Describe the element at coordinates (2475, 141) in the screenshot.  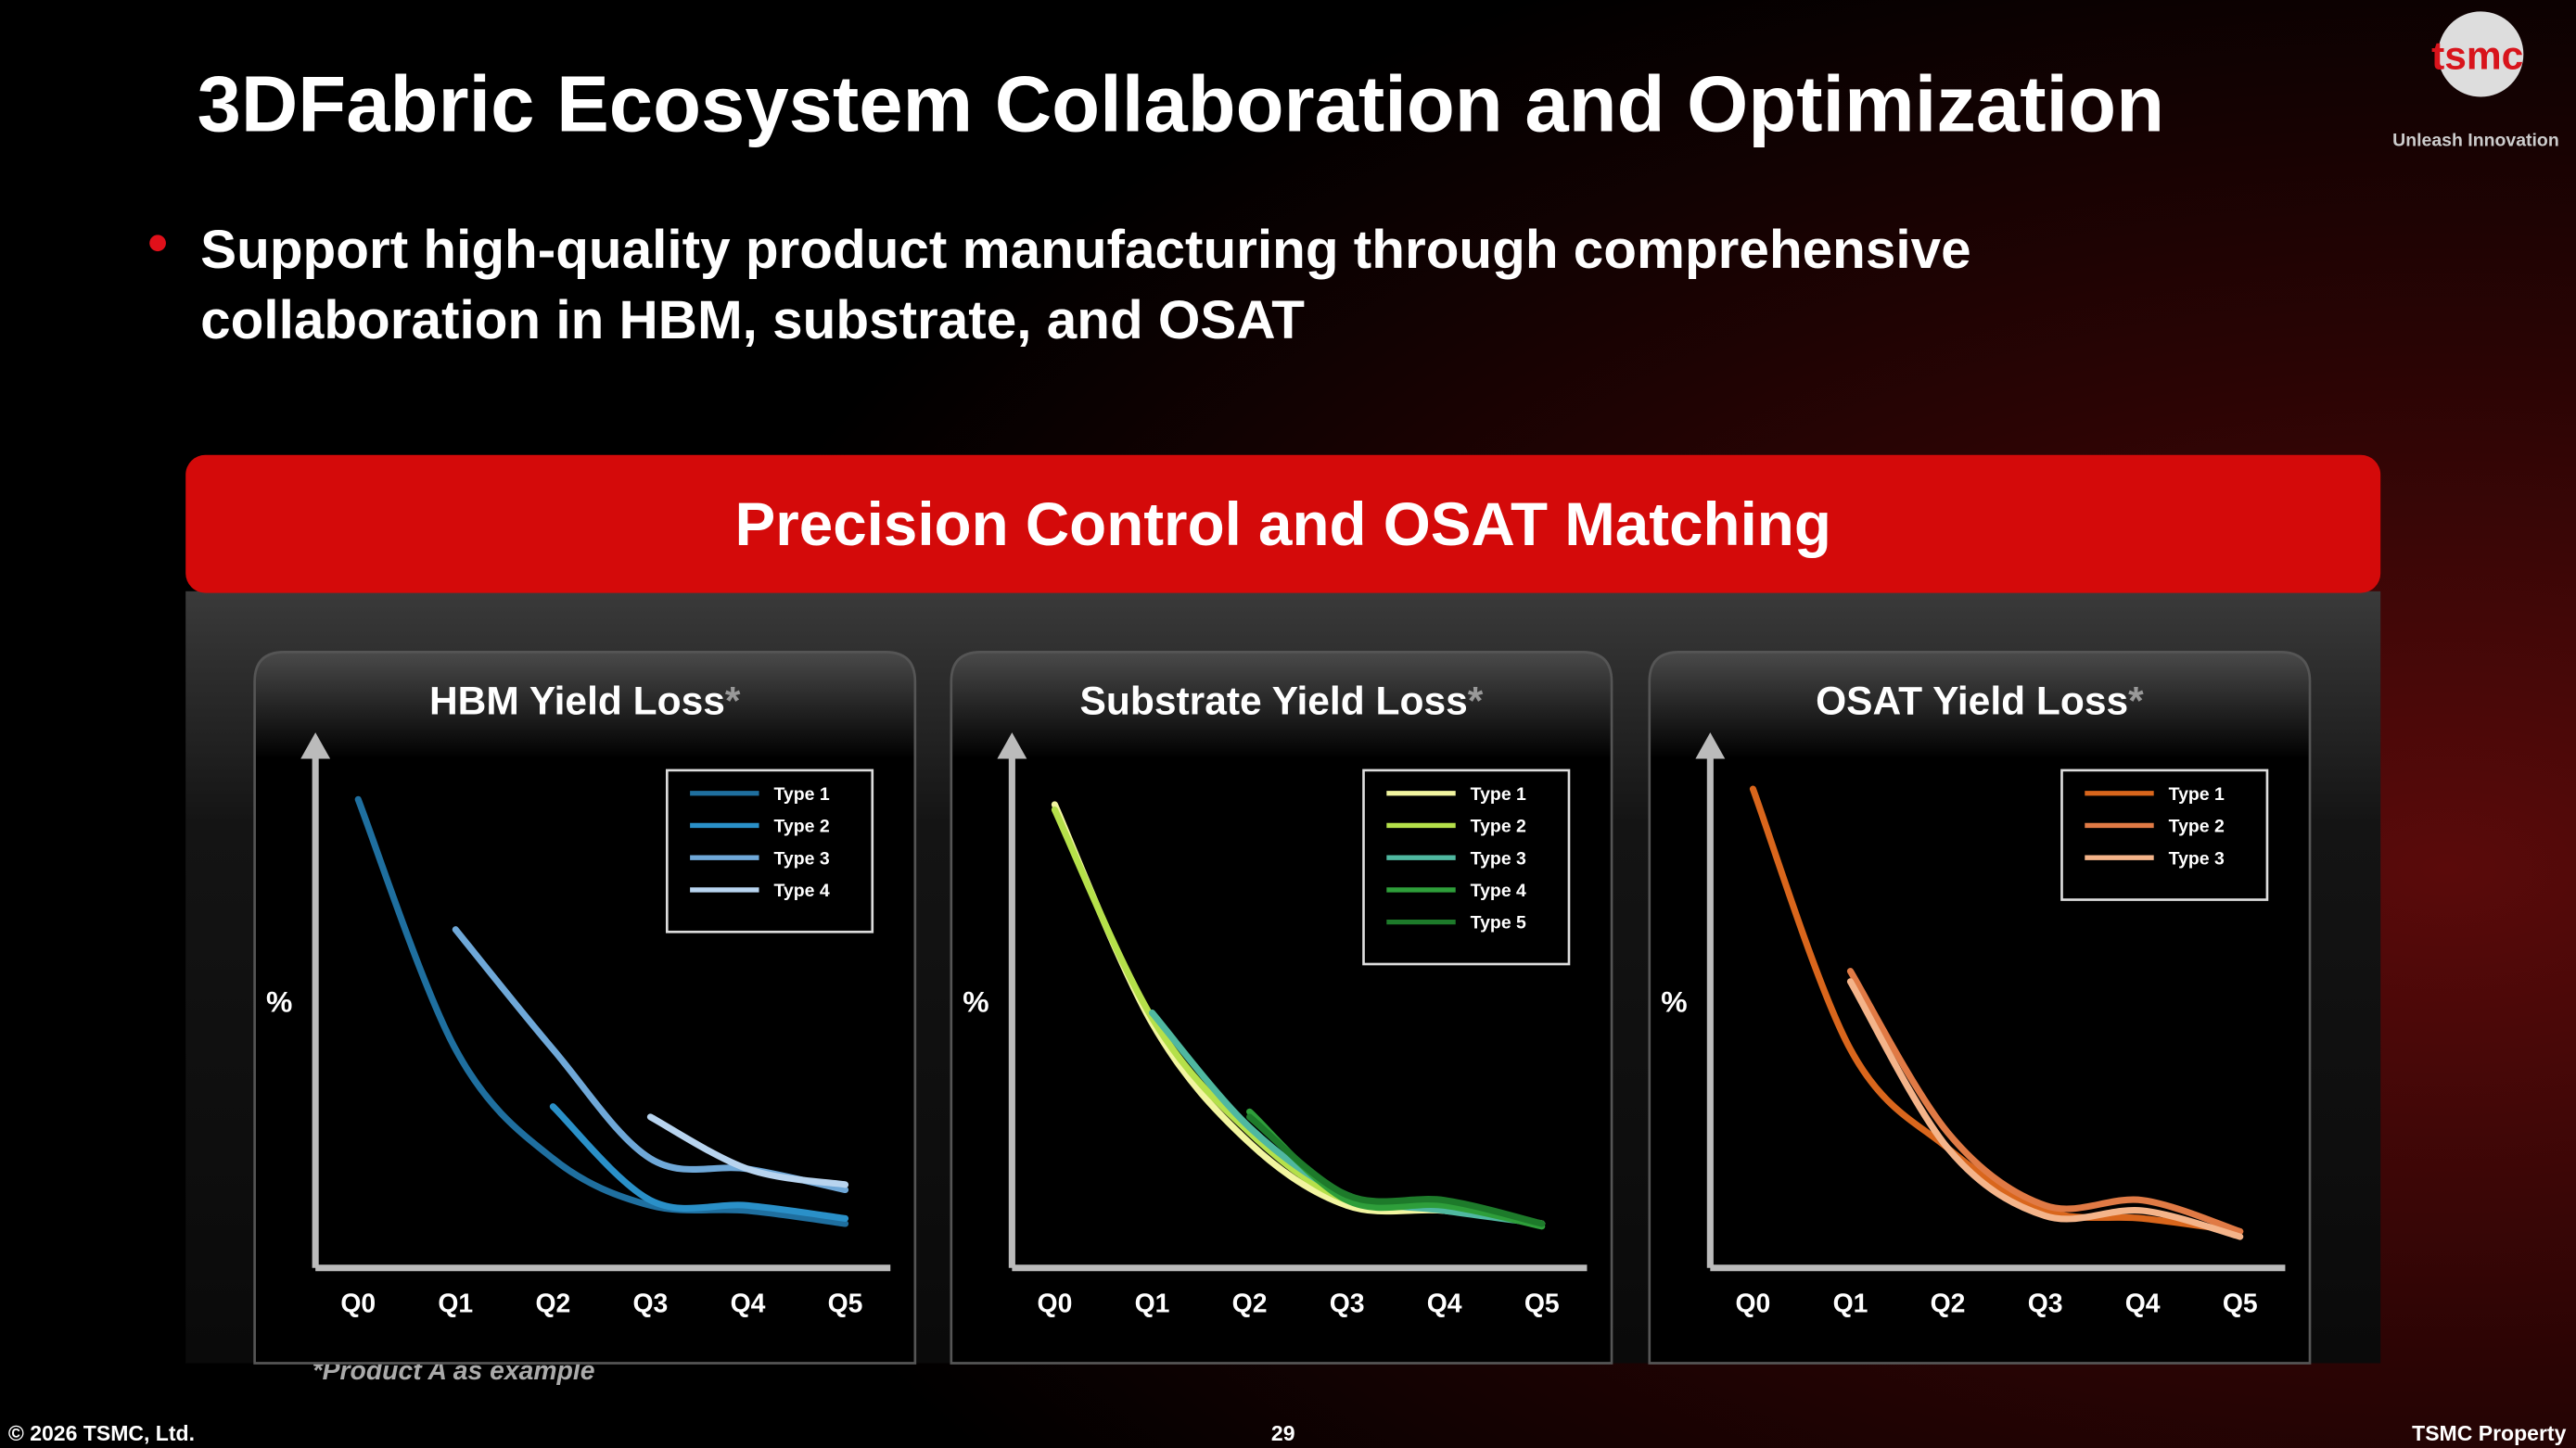
I see `logo-tagline: Unleash Innovation` at that location.